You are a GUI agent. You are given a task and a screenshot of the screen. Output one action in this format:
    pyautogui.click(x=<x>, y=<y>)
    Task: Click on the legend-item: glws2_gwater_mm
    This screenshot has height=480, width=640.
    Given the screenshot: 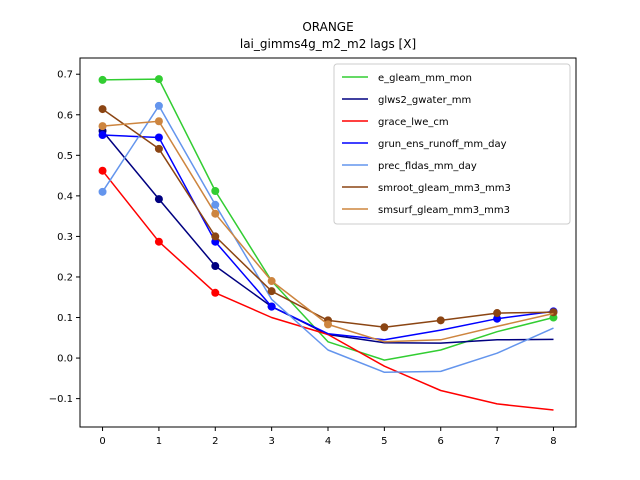 What is the action you would take?
    pyautogui.click(x=406, y=100)
    